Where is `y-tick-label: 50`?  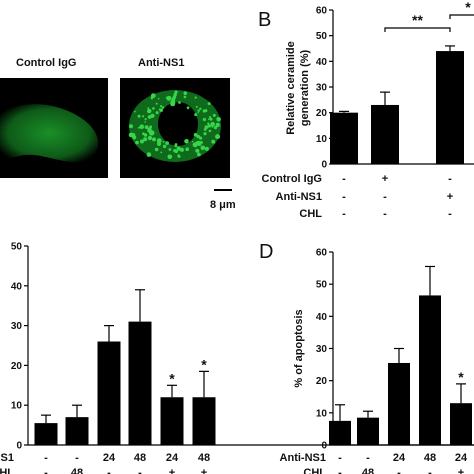
y-tick-label: 50 is located at coordinates (322, 36).